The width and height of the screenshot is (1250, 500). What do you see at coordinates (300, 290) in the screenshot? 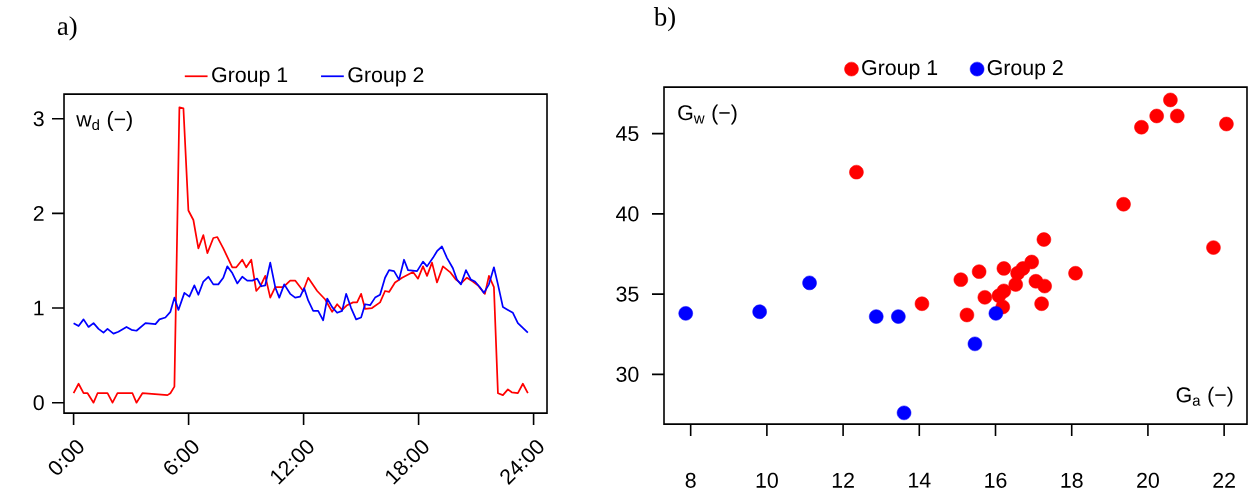
I see `line-series` at bounding box center [300, 290].